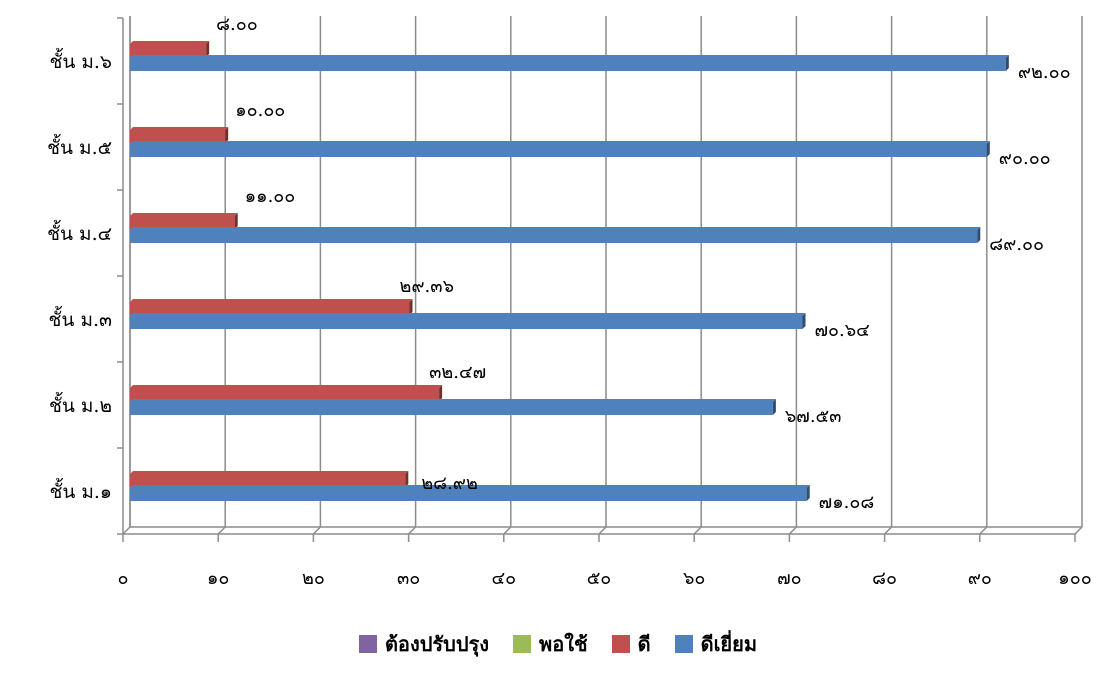 Image resolution: width=1116 pixels, height=673 pixels. I want to click on x-tick-label: ๙๐, so click(980, 578).